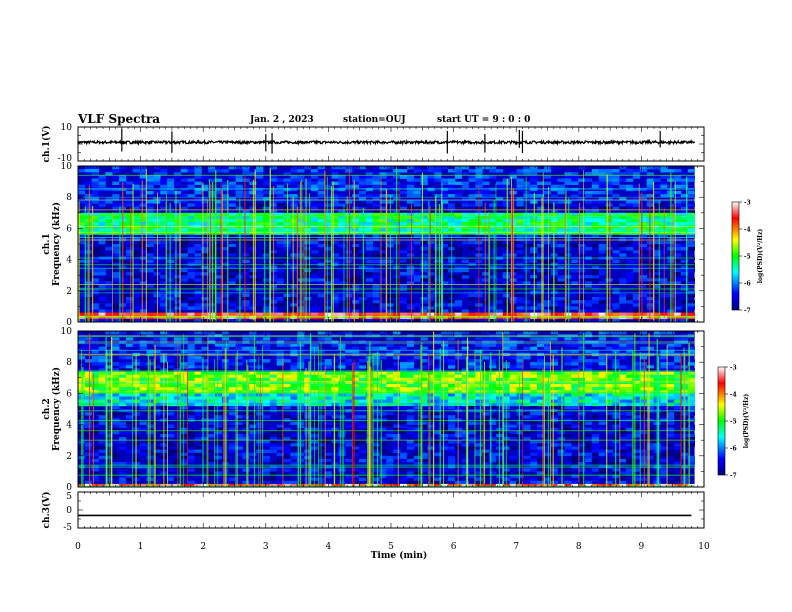 The height and width of the screenshot is (612, 792). Describe the element at coordinates (67, 128) in the screenshot. I see `ch1-ytick-top: 10` at that location.